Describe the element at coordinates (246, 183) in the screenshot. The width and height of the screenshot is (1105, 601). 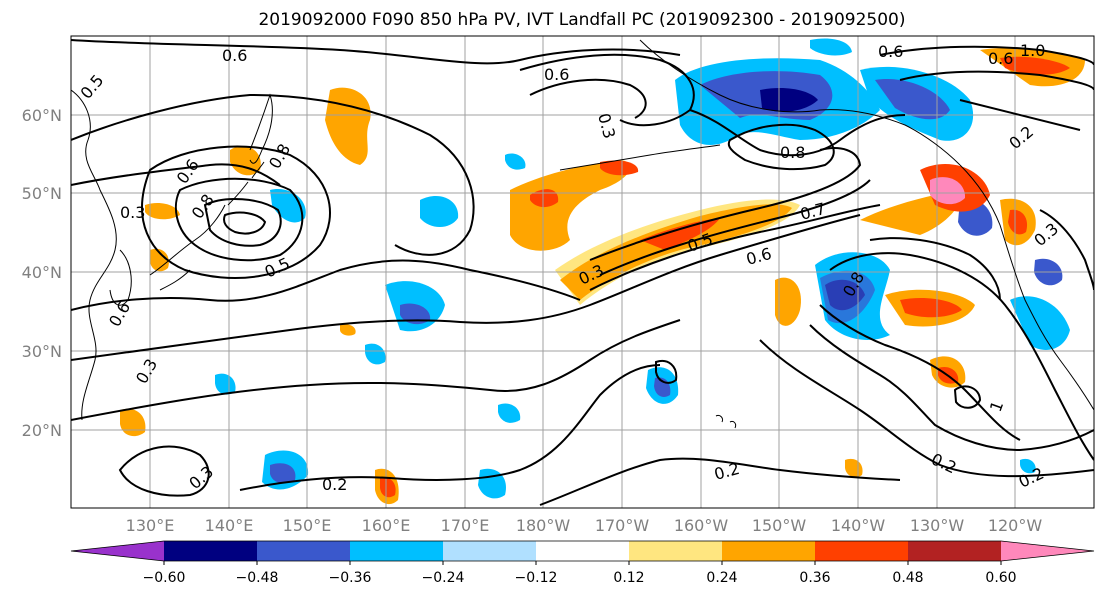
I see `coastline-kuril` at that location.